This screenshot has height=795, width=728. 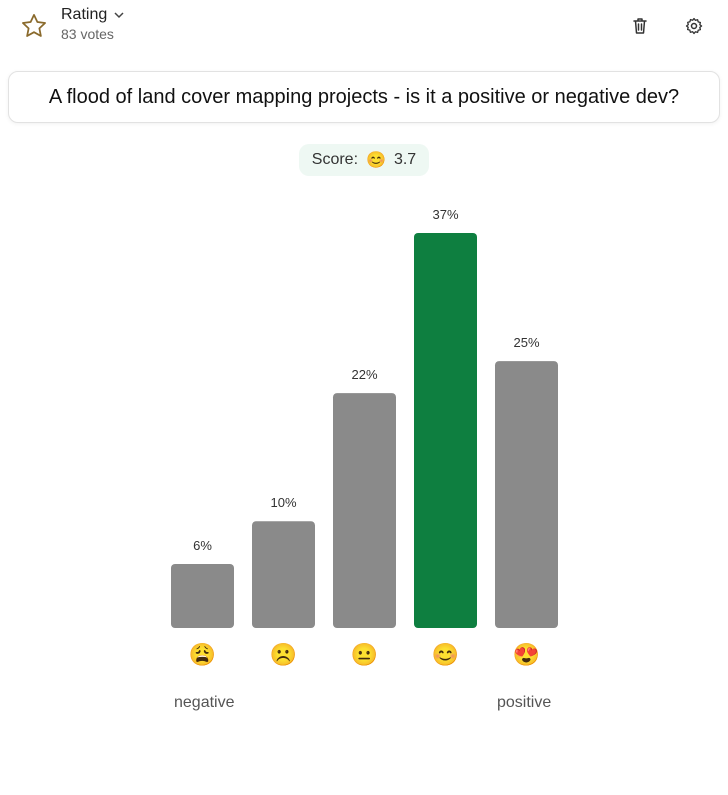 What do you see at coordinates (640, 26) in the screenshot?
I see `trash-icon` at bounding box center [640, 26].